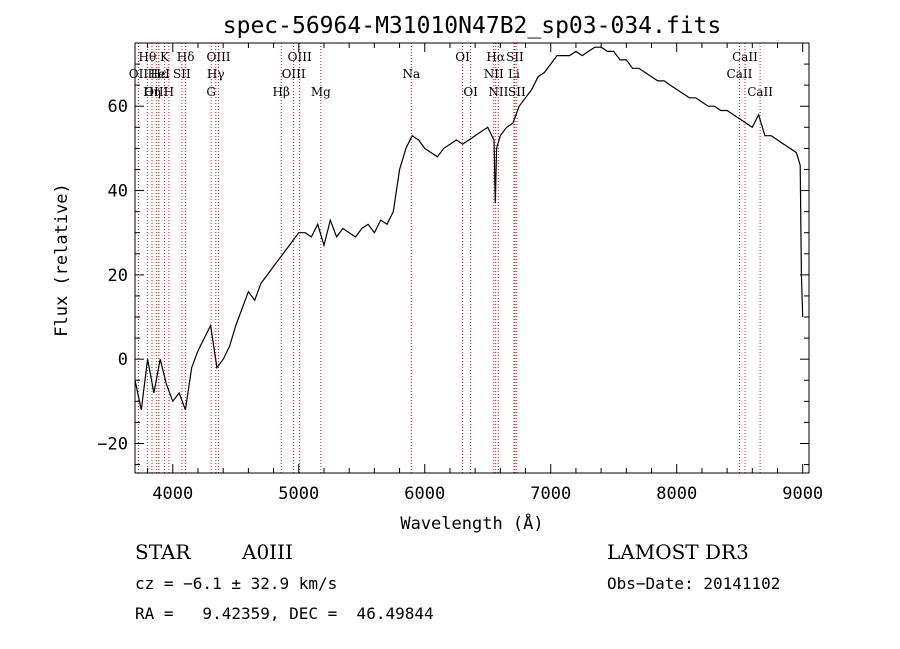 This screenshot has width=900, height=649. I want to click on y-tick-label: 20, so click(118, 276).